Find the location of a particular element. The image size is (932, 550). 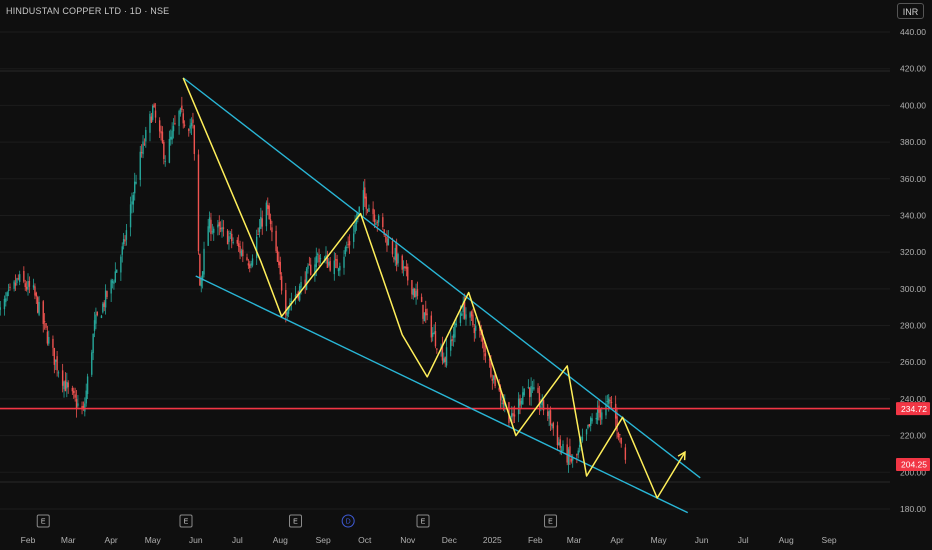

time-tick-label: Apr is located at coordinates (616, 540).